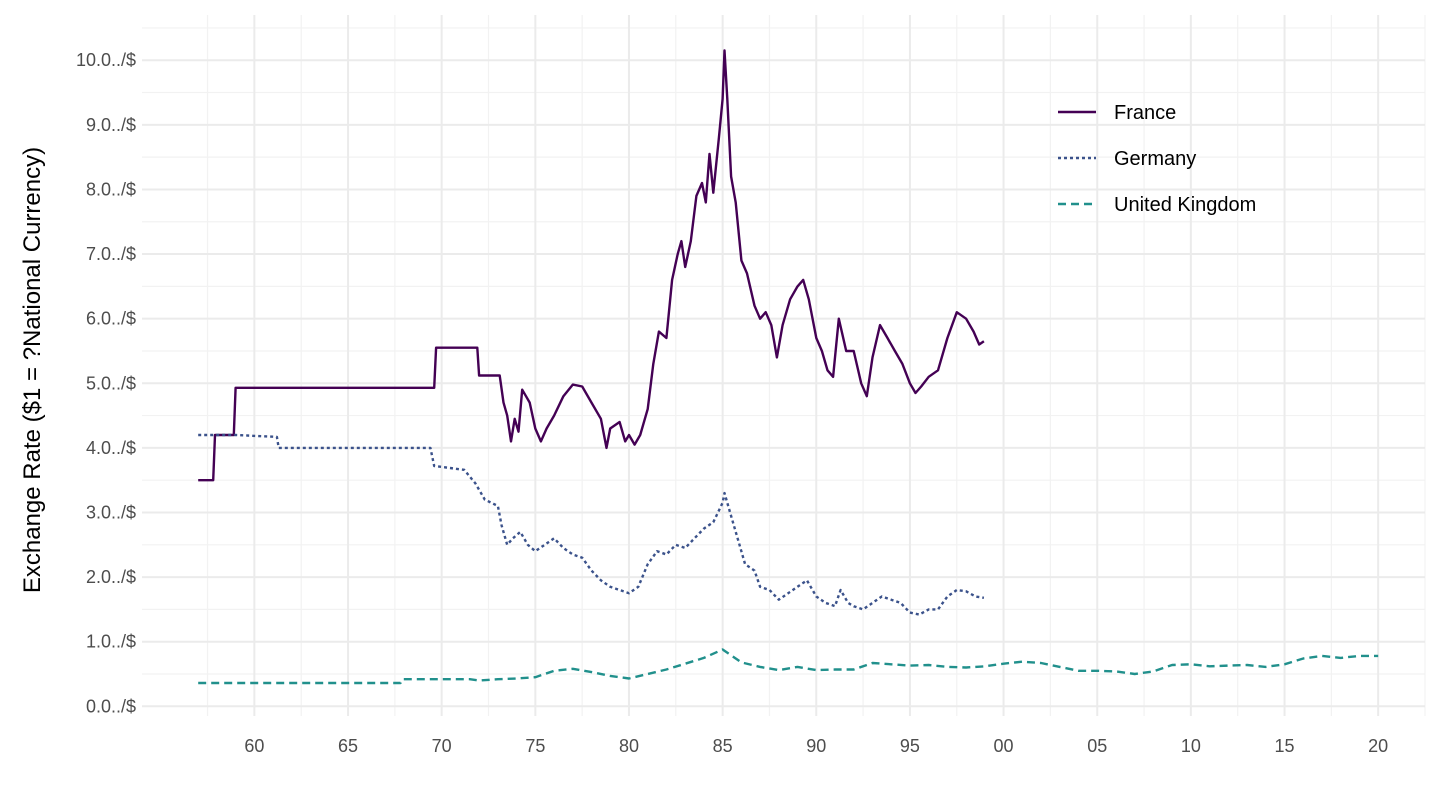 The image size is (1440, 810). What do you see at coordinates (1145, 113) in the screenshot?
I see `legend-label-france: France` at bounding box center [1145, 113].